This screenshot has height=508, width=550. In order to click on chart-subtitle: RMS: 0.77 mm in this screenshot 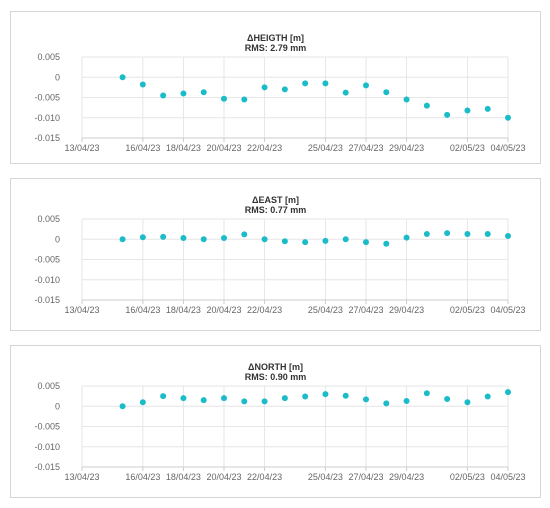, I will do `click(275, 210)`.